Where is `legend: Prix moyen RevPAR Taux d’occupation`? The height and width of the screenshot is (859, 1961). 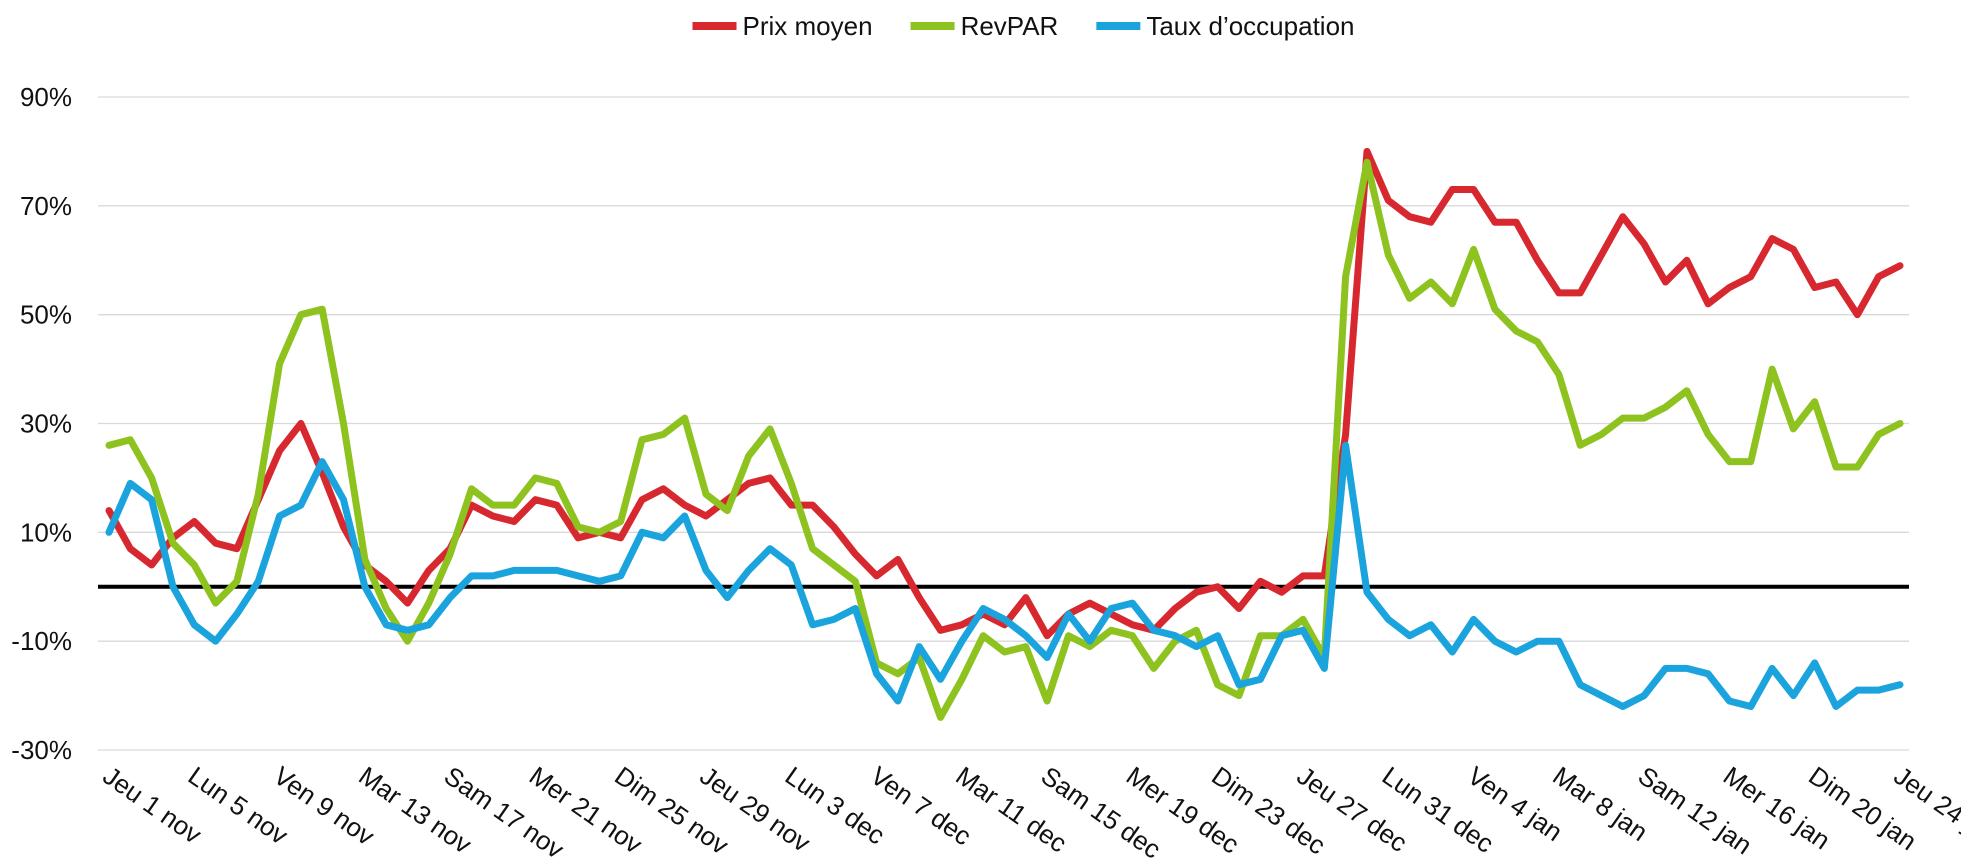 legend: Prix moyen RevPAR Taux d’occupation is located at coordinates (1023, 26).